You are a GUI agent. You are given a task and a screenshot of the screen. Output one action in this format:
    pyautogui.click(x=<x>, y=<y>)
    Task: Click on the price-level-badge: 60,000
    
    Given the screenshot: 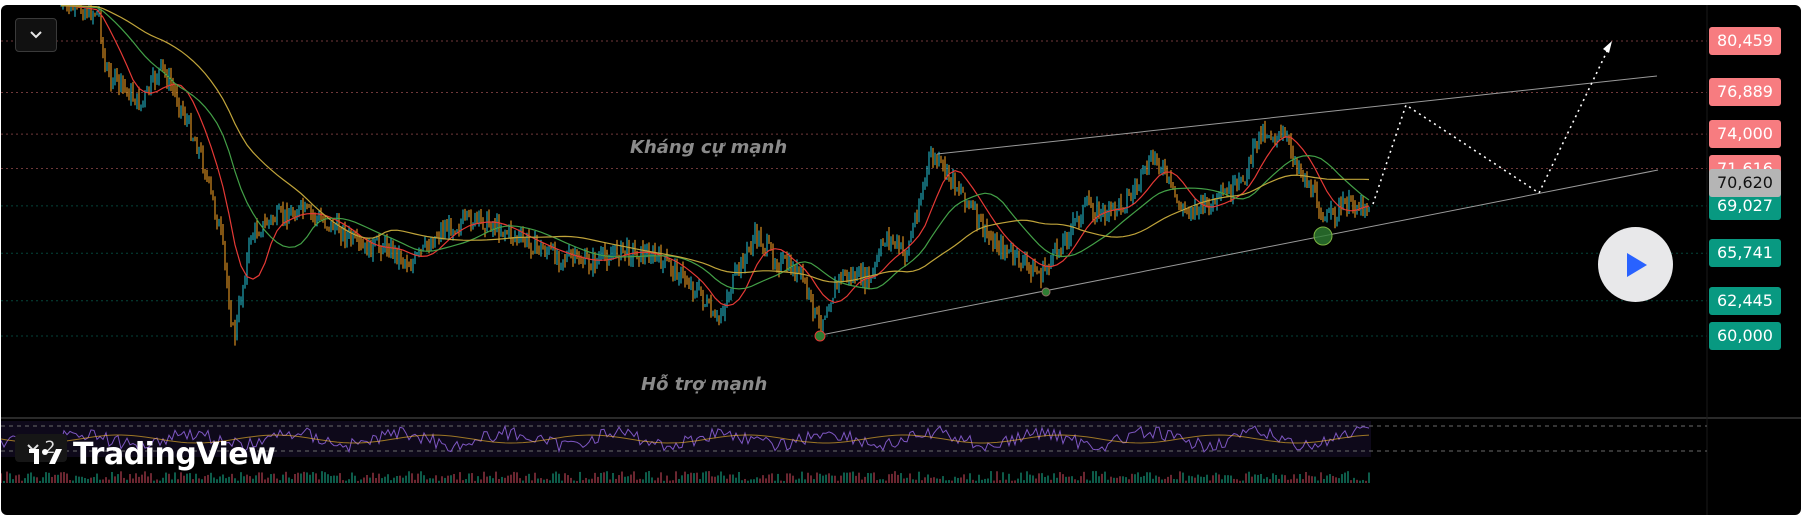 What is the action you would take?
    pyautogui.click(x=1745, y=336)
    